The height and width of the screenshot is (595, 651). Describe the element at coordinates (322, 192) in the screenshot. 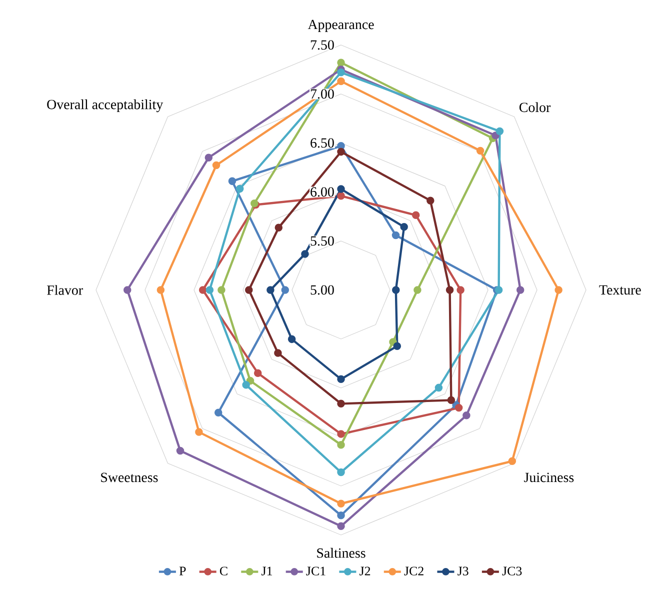

I see `y-tick-label: 6.00` at that location.